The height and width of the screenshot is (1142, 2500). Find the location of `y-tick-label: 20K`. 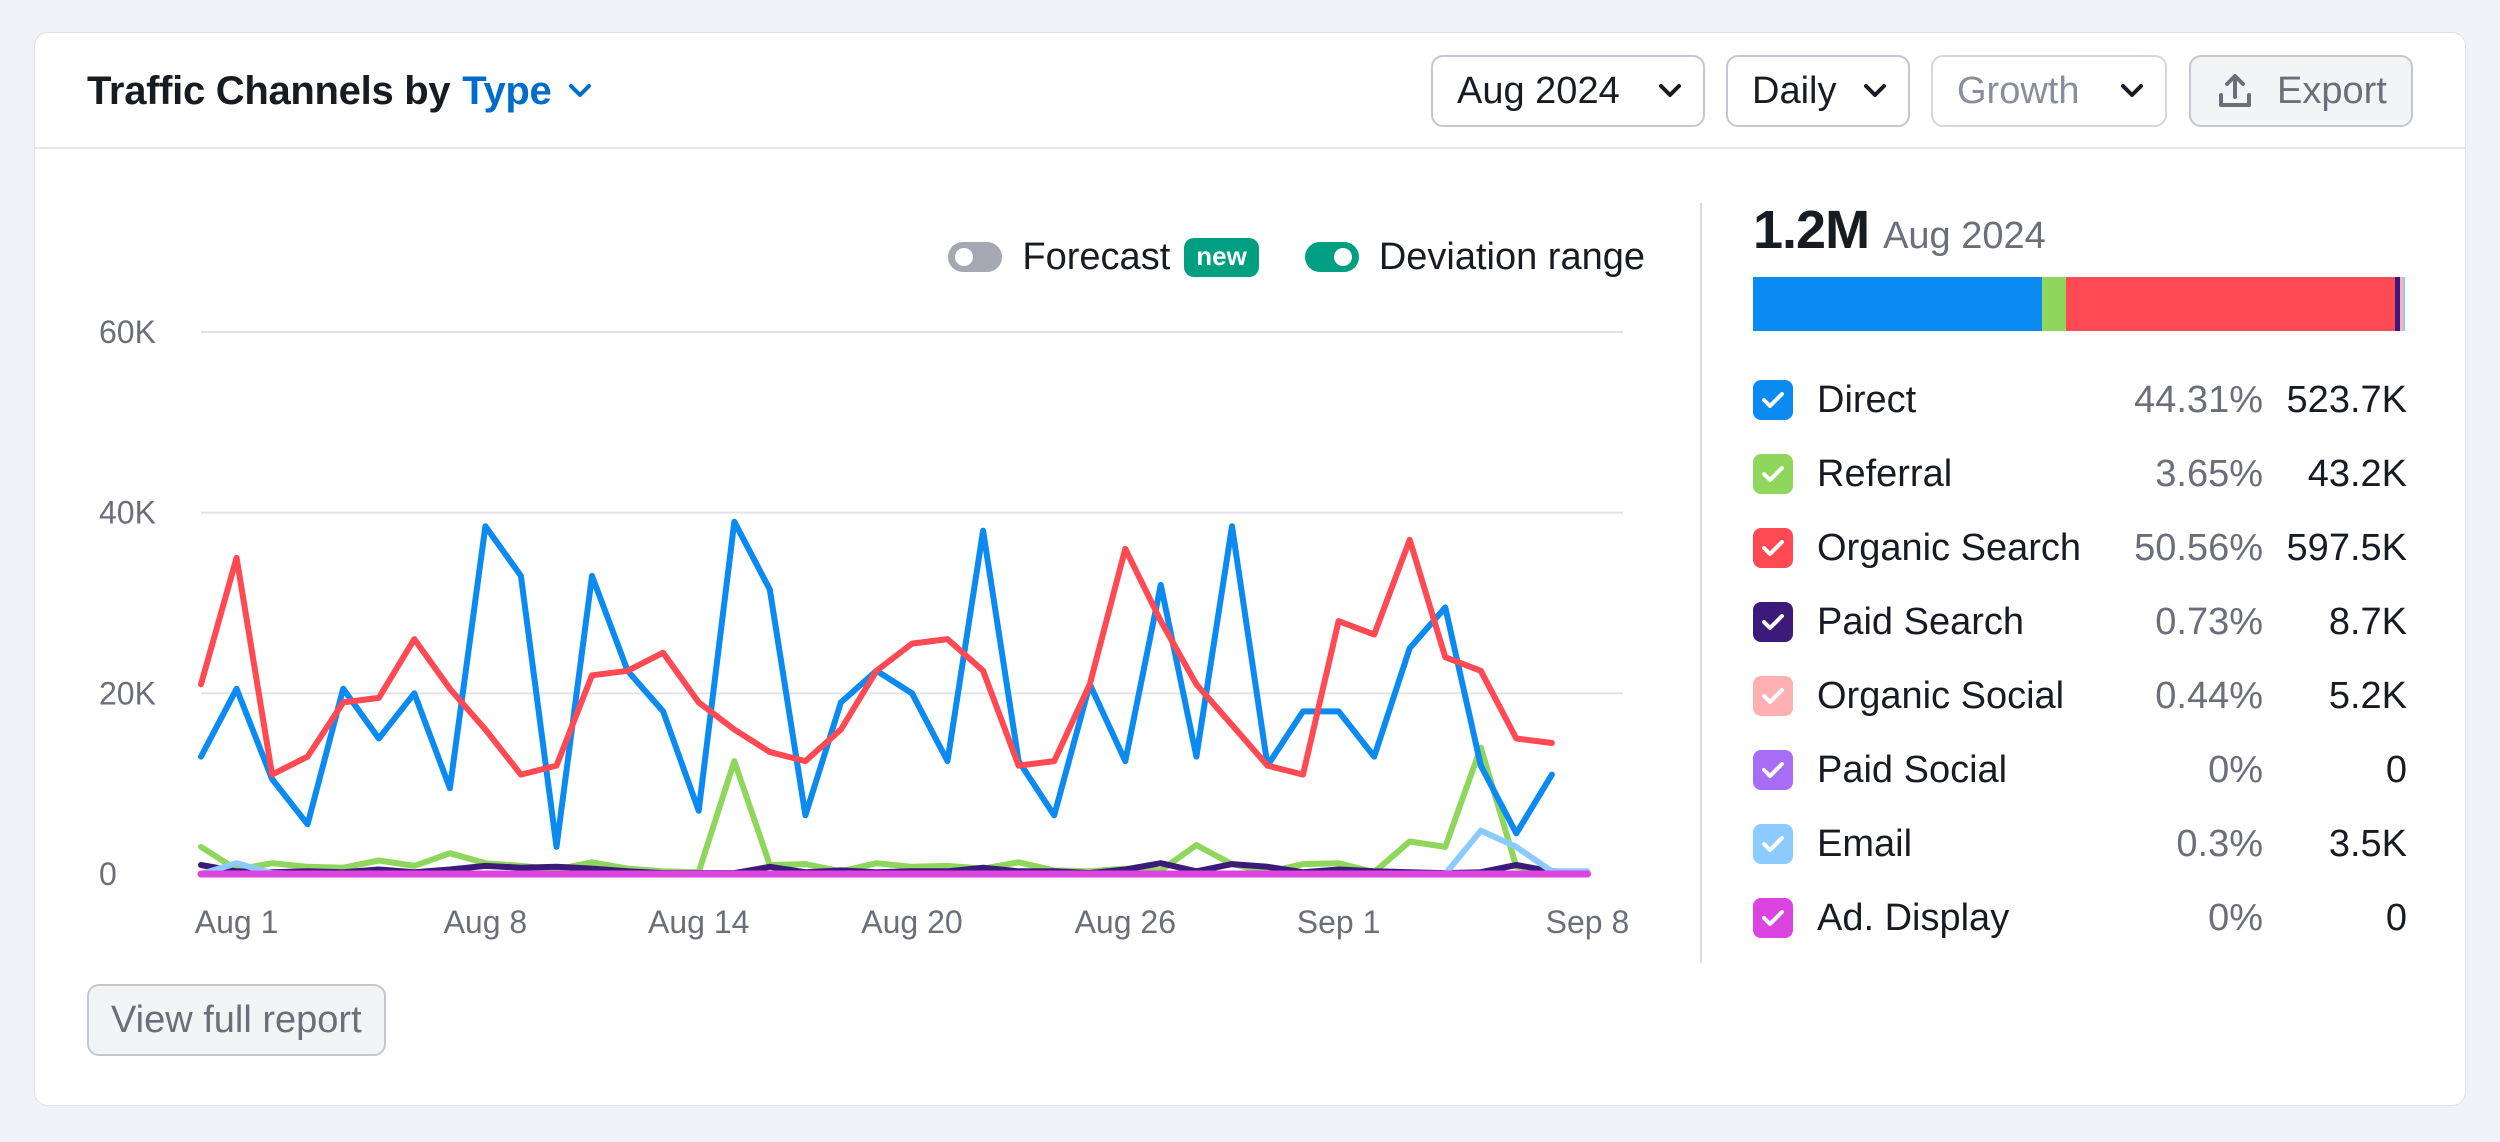

y-tick-label: 20K is located at coordinates (127, 693).